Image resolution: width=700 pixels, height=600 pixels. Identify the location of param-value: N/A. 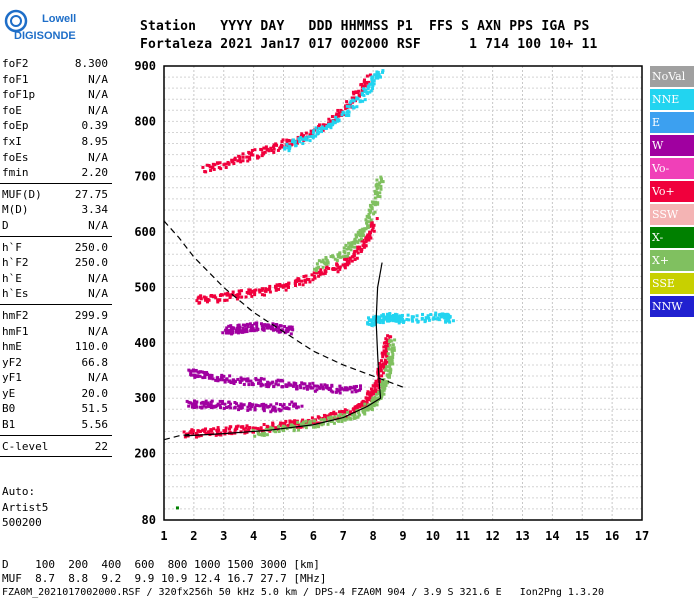
(98, 225).